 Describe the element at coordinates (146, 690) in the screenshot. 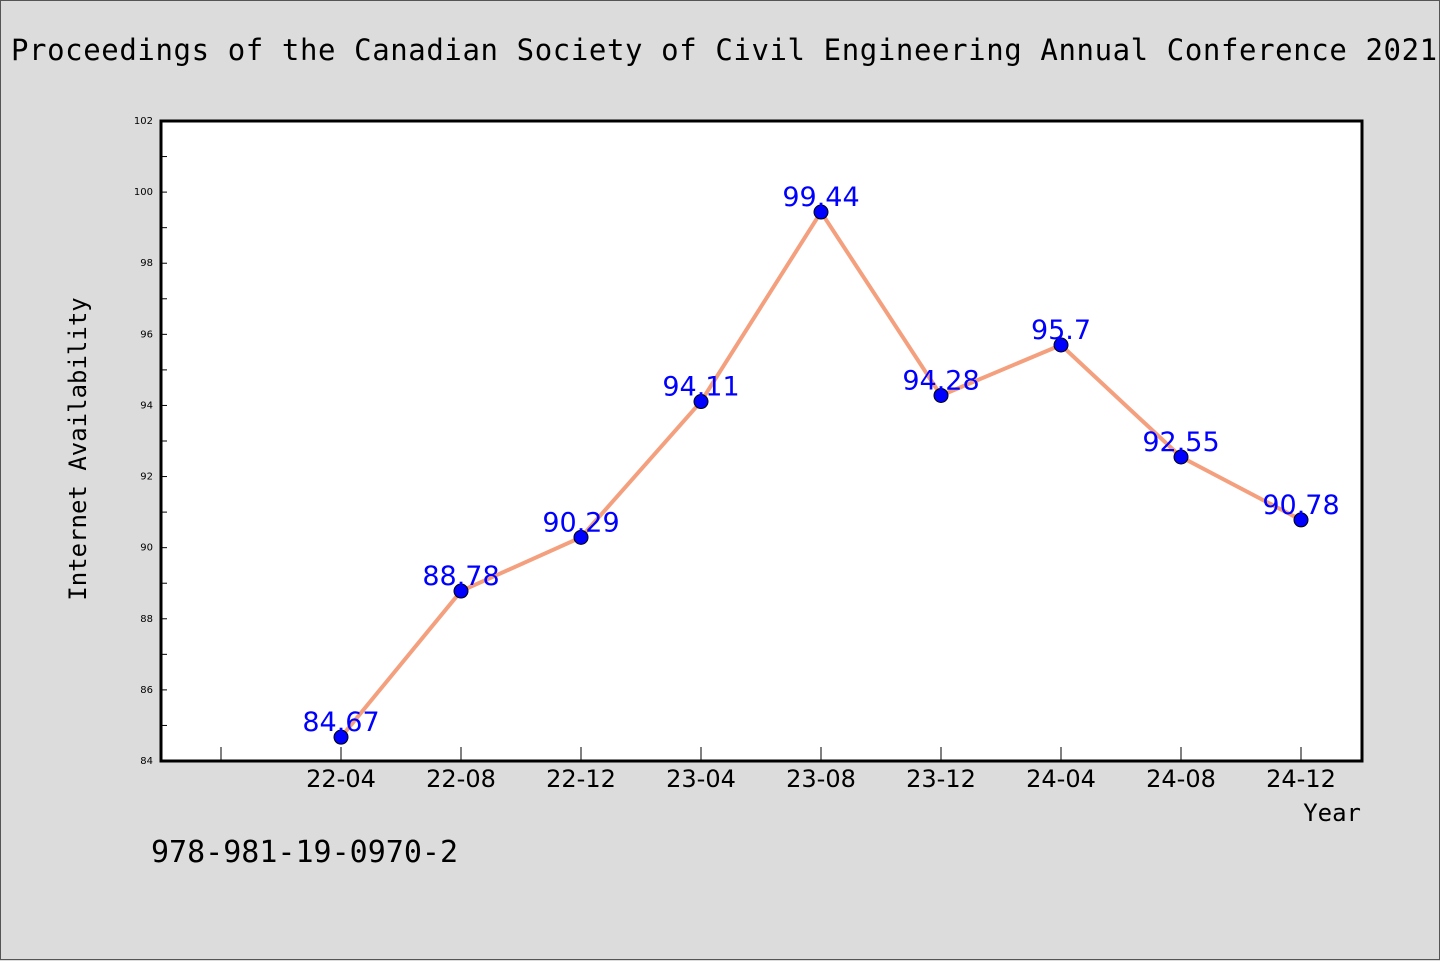

I see `y-tick-label: 86` at that location.